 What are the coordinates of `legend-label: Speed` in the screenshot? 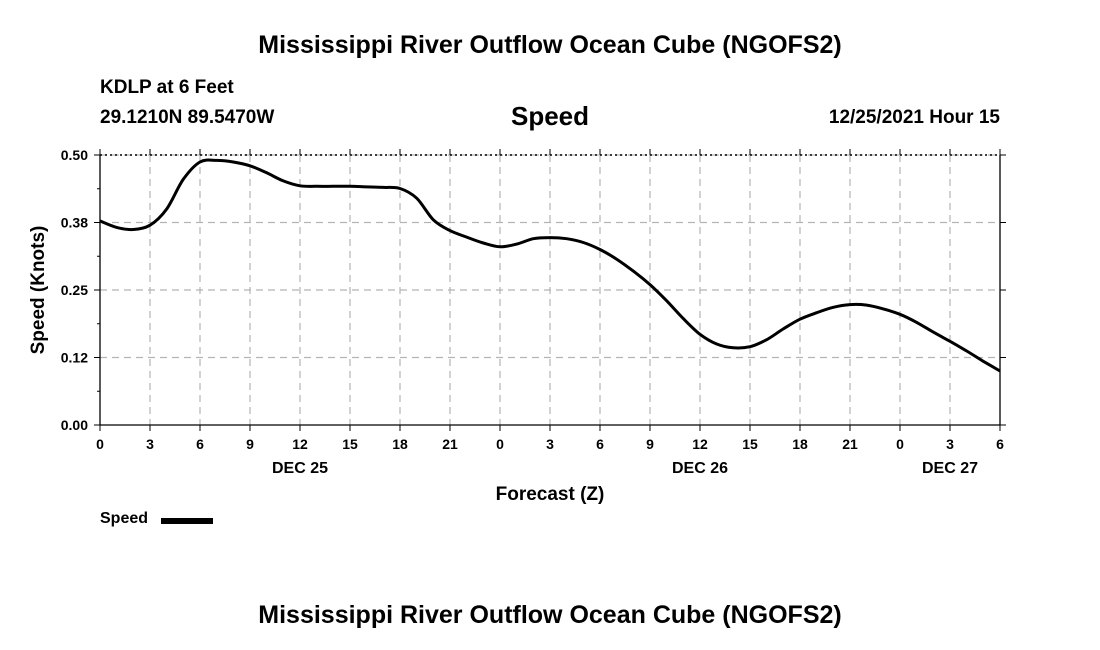 It's located at (124, 518).